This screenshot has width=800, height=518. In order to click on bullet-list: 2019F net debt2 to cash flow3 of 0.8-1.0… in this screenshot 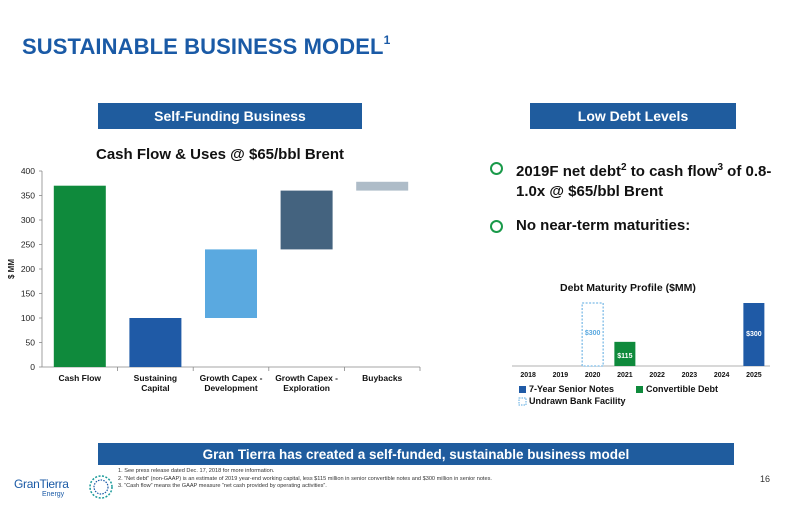, I will do `click(638, 204)`.